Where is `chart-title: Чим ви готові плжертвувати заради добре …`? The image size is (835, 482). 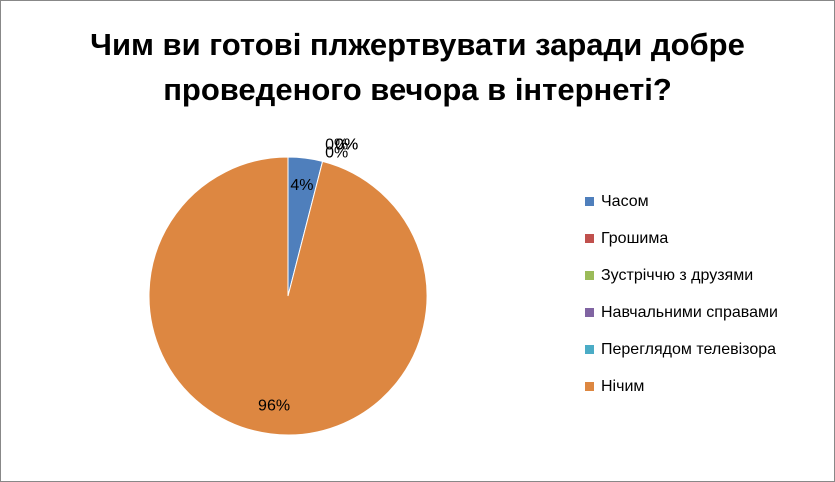 chart-title: Чим ви готові плжертвувати заради добре … is located at coordinates (417, 67).